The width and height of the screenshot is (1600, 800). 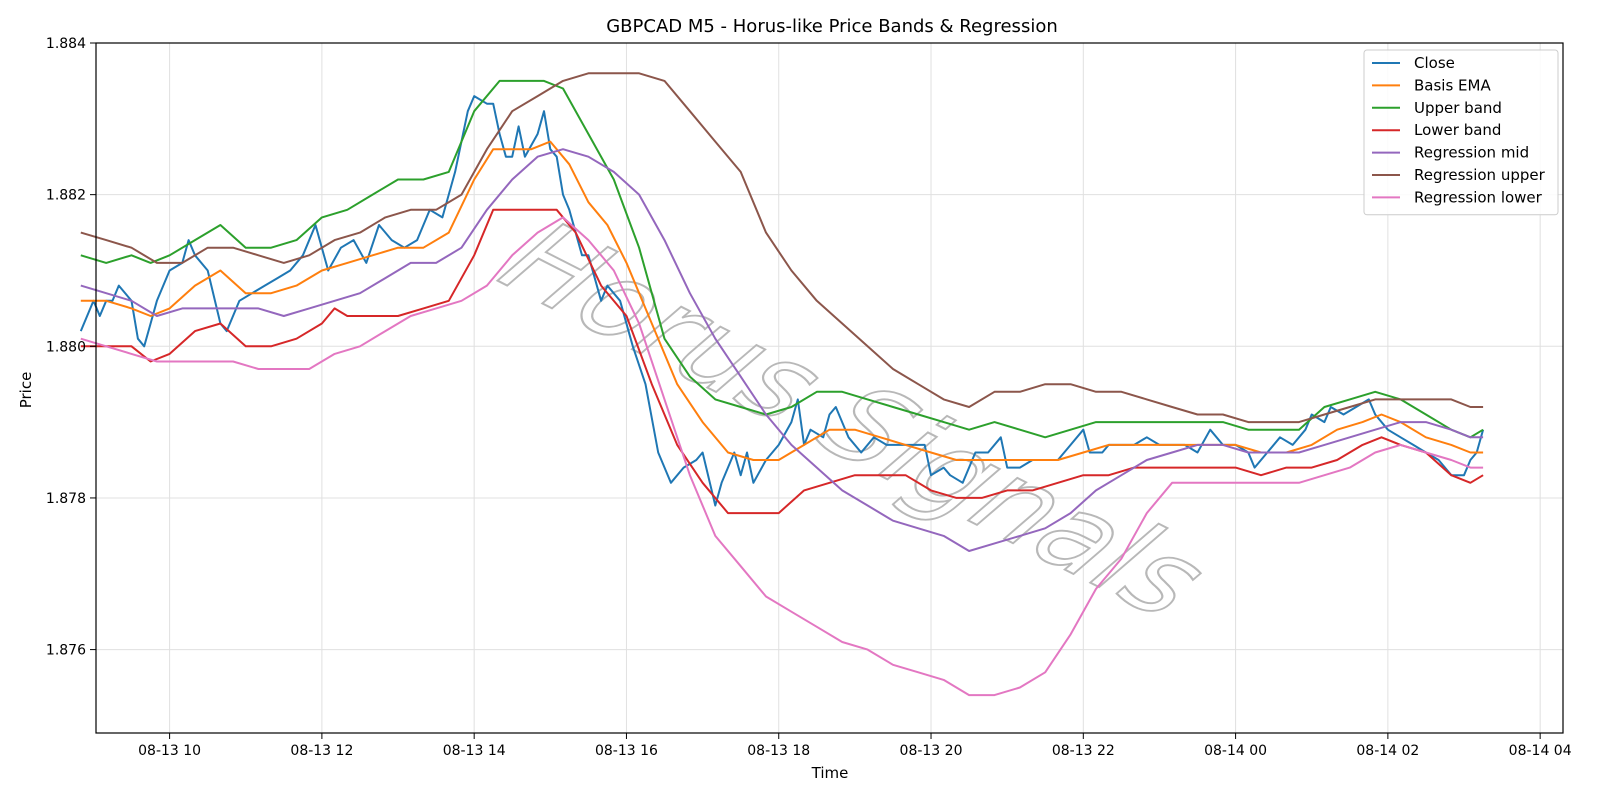 I want to click on y-axis-title: Price, so click(x=26, y=390).